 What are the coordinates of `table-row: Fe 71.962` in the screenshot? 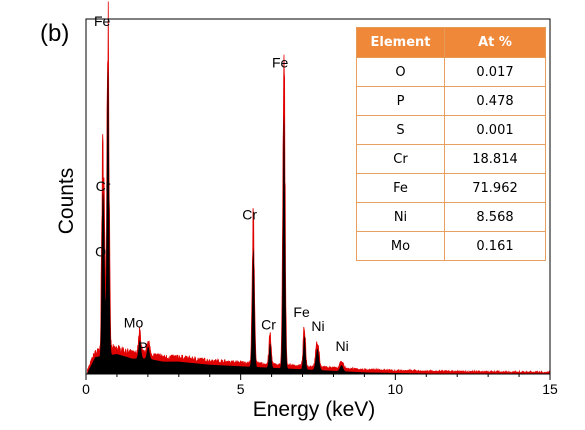 It's located at (451, 188).